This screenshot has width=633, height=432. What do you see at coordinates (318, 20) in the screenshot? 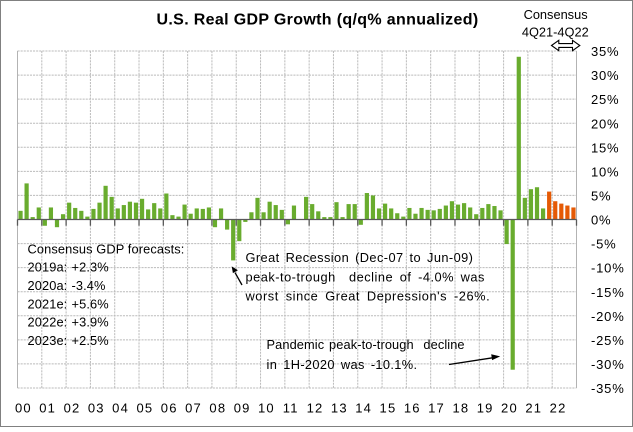
I see `svg-text:U.S. Real GDP Growth (q/q% ann: U.S. Real GDP Growth (q/q% annualized)` at bounding box center [318, 20].